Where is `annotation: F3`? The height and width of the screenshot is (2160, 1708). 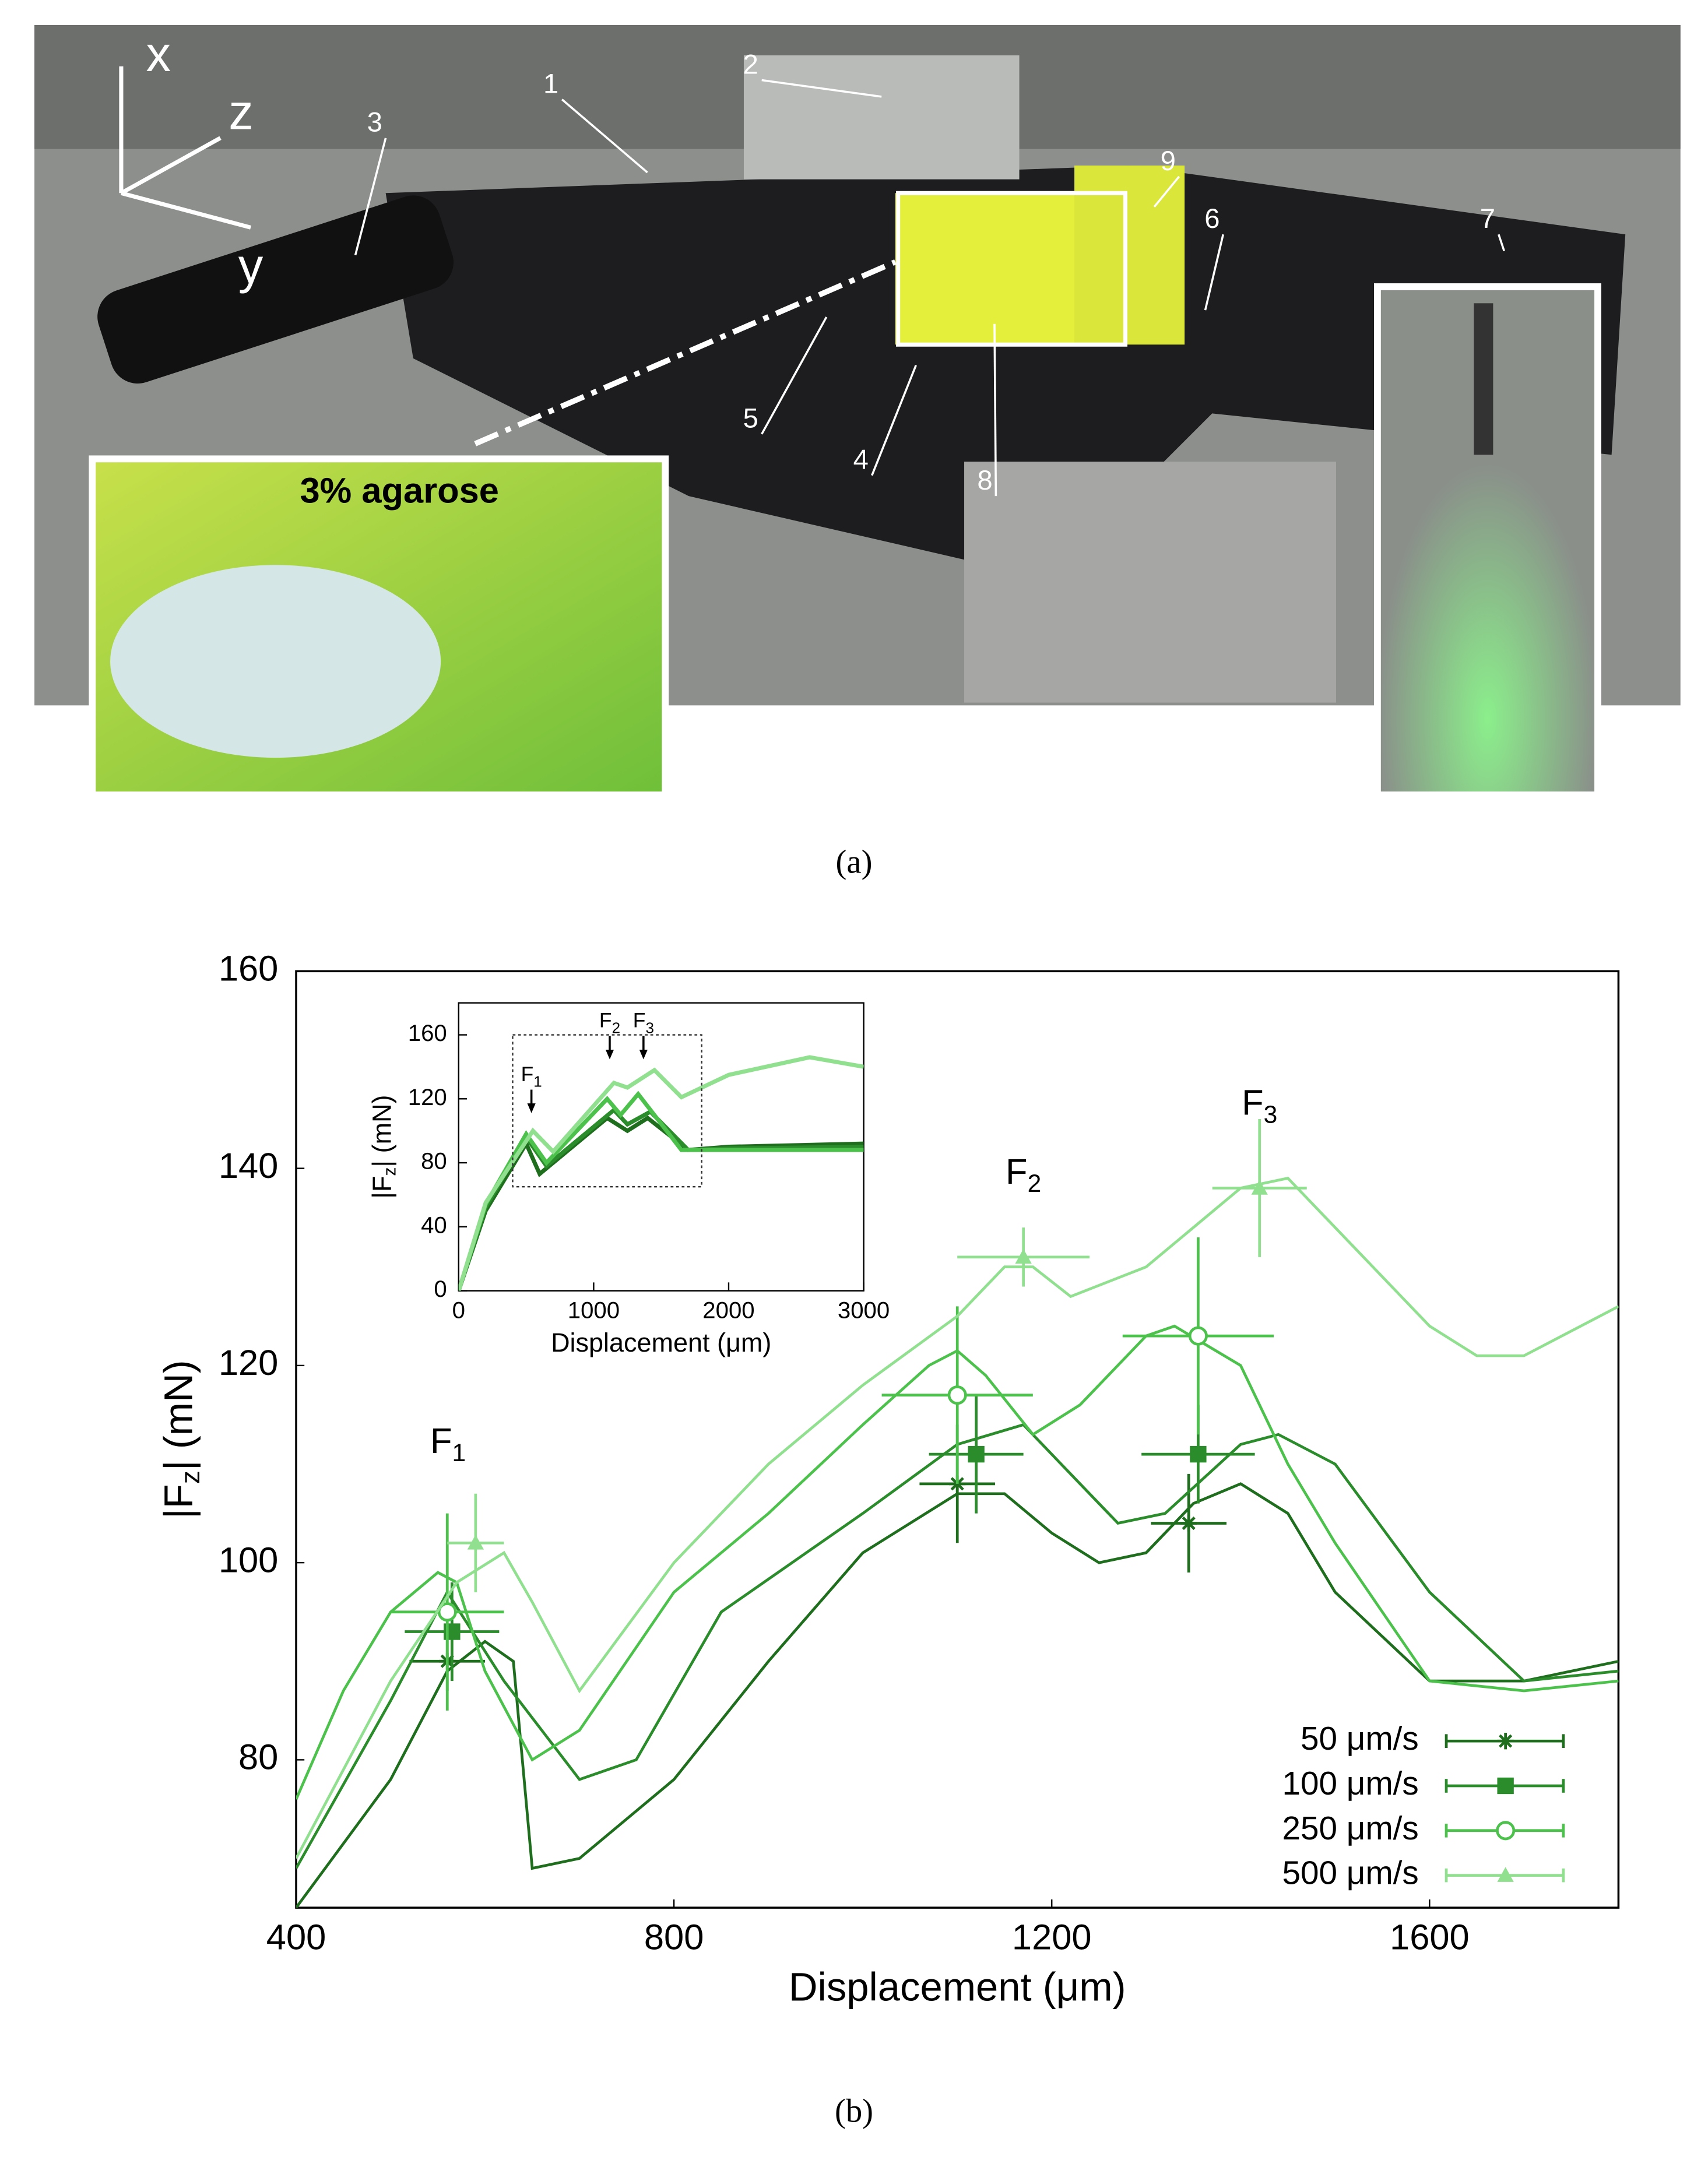
annotation: F3 is located at coordinates (1259, 1106).